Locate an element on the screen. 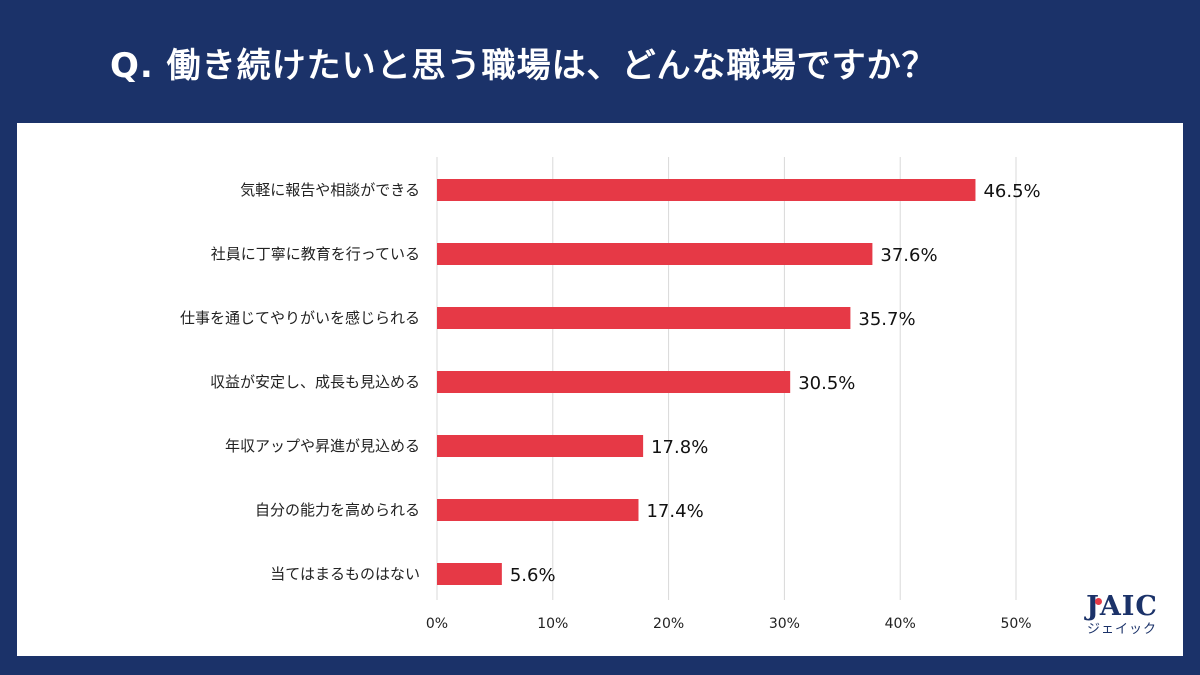 This screenshot has width=1200, height=675. value-label: 17.8% is located at coordinates (679, 447).